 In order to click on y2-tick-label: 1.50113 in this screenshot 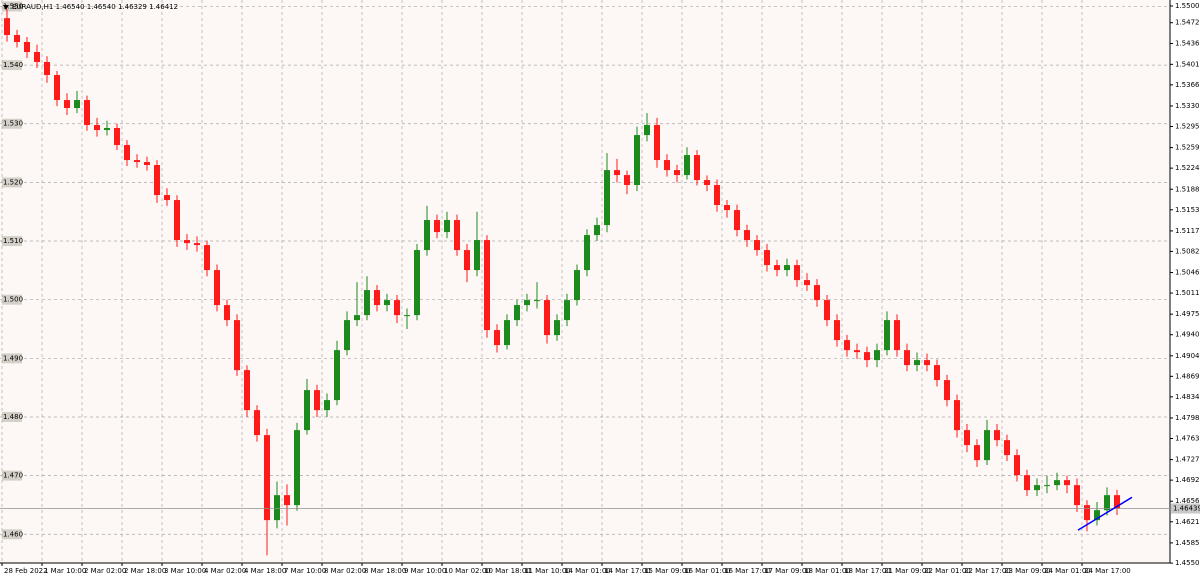, I will do `click(1187, 293)`.